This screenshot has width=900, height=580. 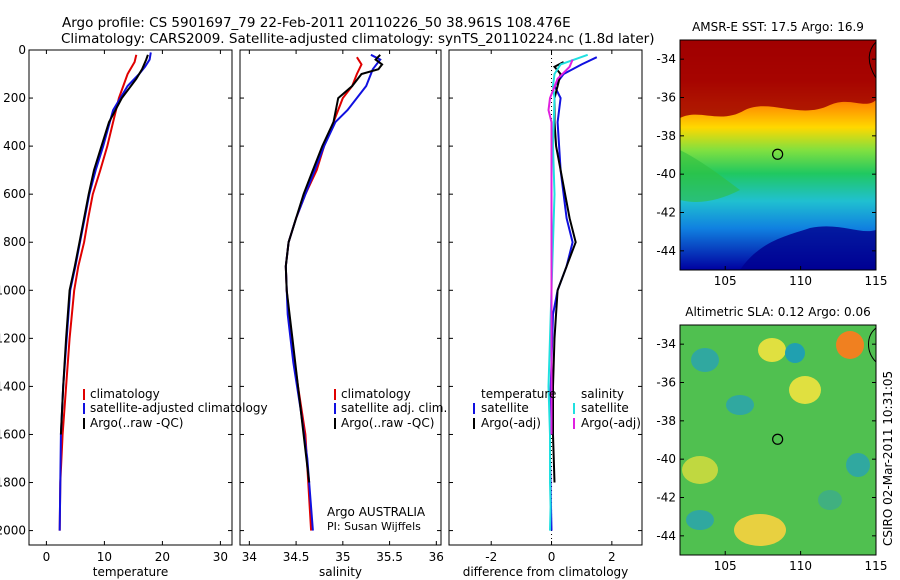 I want to click on x-tick-label: 30, so click(x=220, y=557).